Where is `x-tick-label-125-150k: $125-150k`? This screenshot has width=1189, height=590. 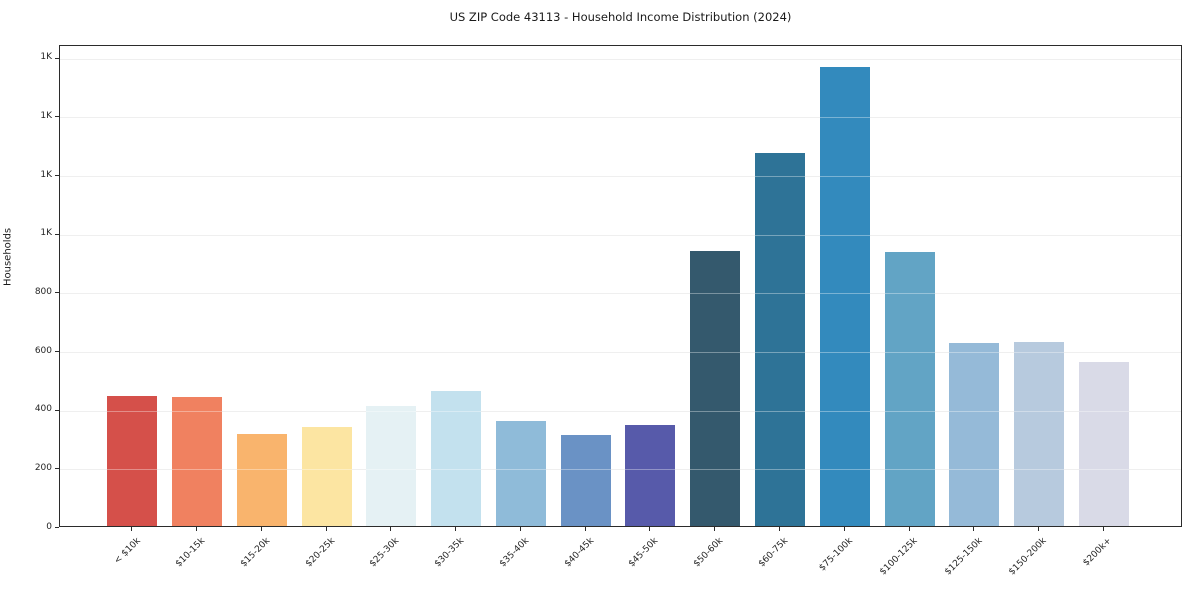 x-tick-label-125-150k: $125-150k is located at coordinates (963, 557).